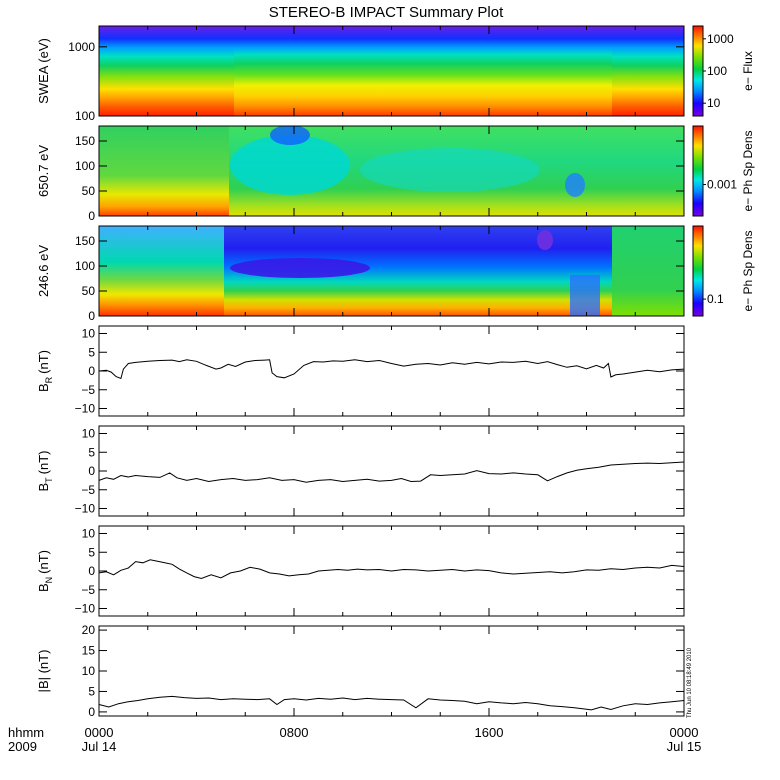 The image size is (780, 780). I want to click on xtick-label-1: 0800, so click(294, 732).